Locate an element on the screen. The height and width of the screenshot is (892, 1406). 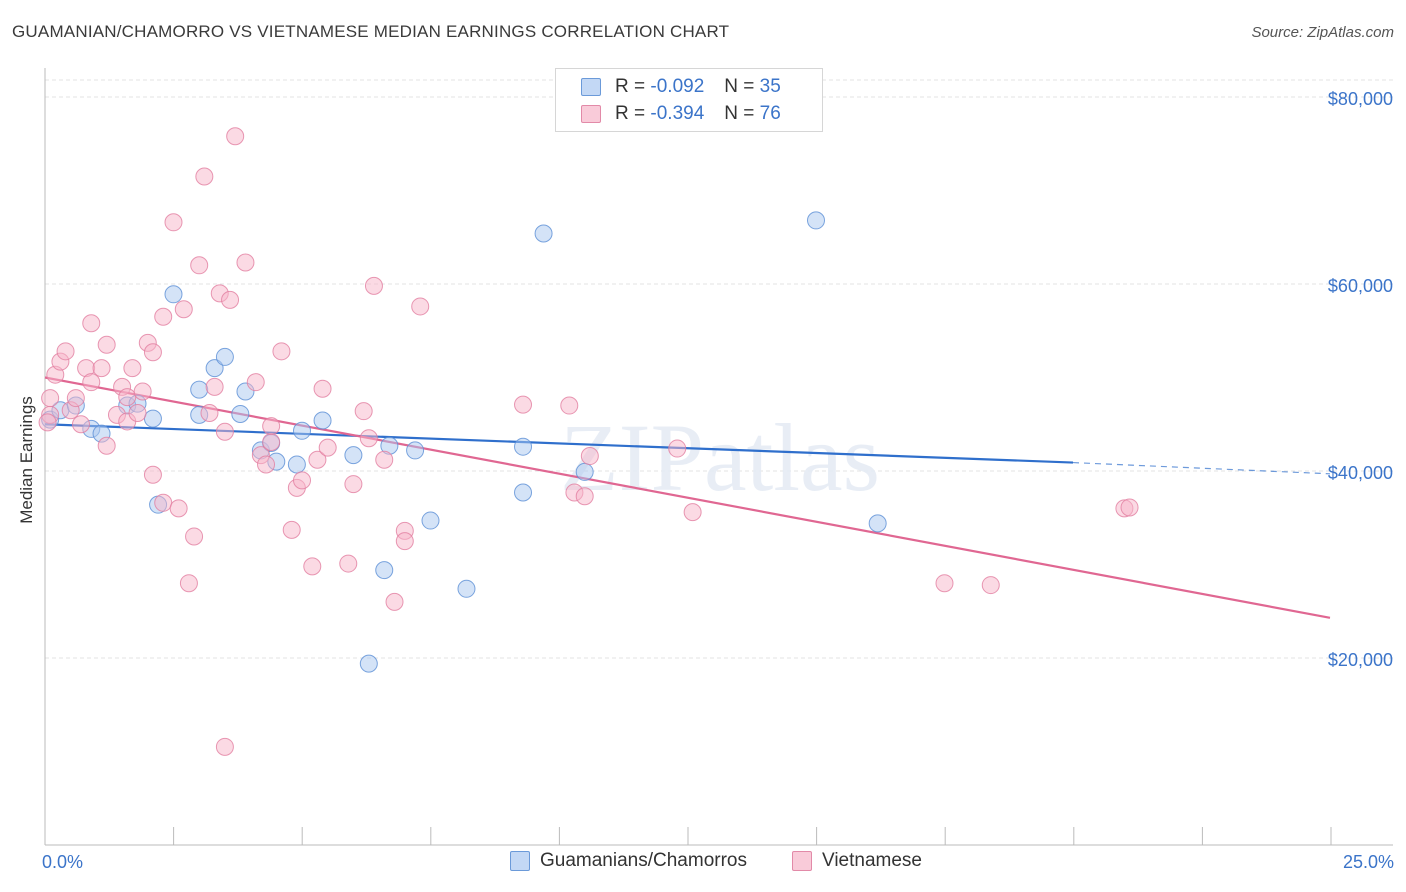
y-axis-label: Median Earnings is located at coordinates (26, 460).